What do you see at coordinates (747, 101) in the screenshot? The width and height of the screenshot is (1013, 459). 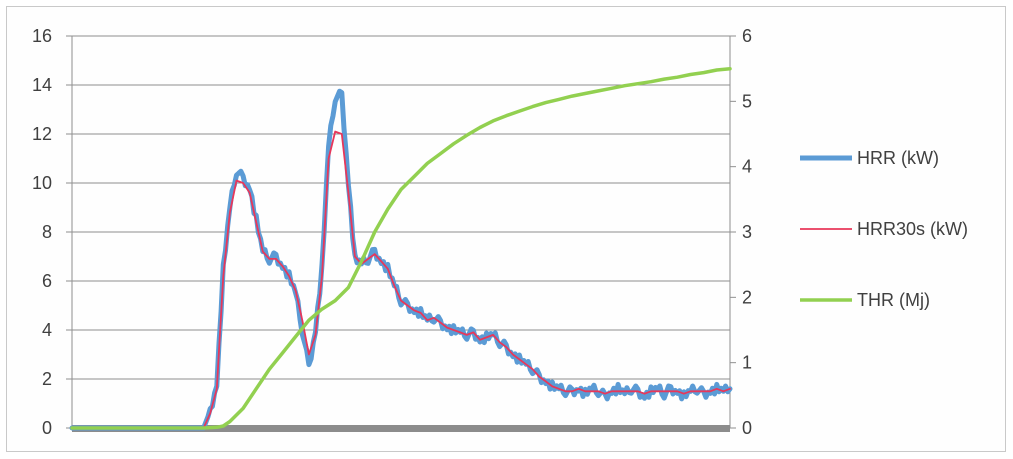 I see `right-tick-label: 5` at bounding box center [747, 101].